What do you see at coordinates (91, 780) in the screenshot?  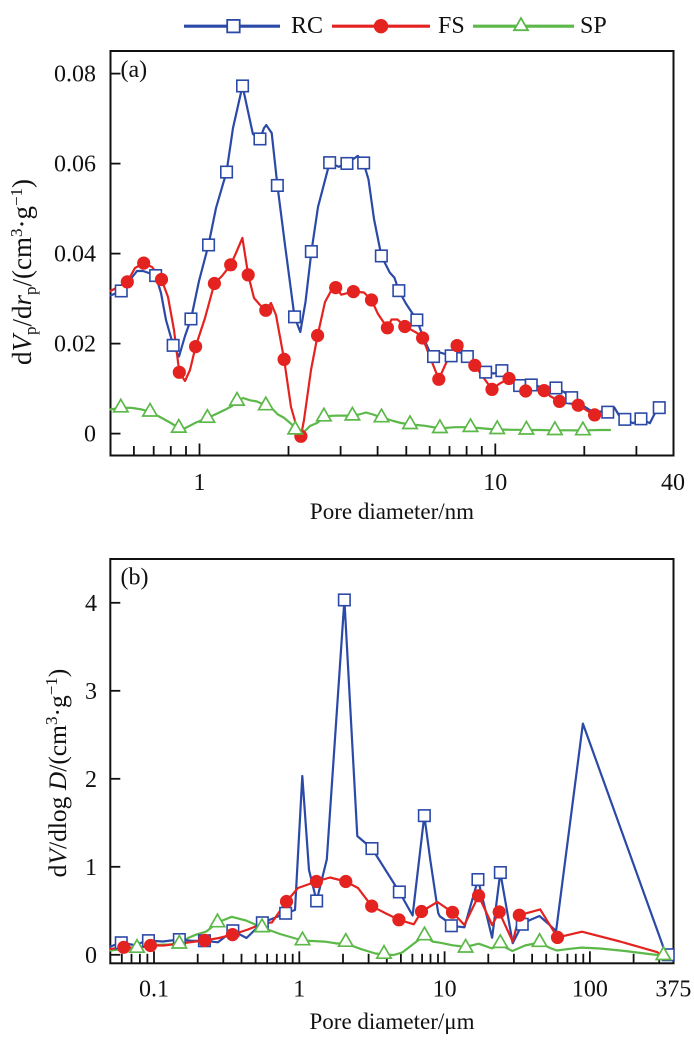 I see `svg-text: 2` at bounding box center [91, 780].